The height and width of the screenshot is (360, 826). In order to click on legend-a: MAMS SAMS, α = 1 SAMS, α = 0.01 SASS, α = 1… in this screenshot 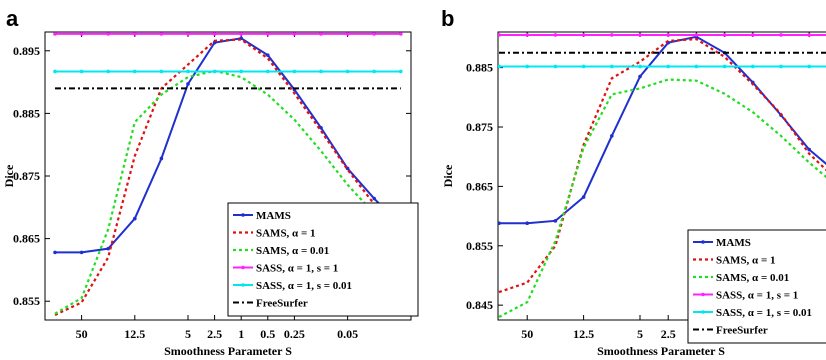, I will do `click(323, 259)`.